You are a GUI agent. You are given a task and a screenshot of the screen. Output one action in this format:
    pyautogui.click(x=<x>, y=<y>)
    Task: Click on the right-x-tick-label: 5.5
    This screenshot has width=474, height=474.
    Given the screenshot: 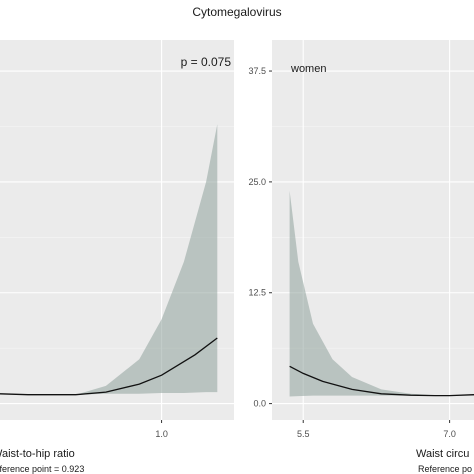 What is the action you would take?
    pyautogui.click(x=303, y=434)
    